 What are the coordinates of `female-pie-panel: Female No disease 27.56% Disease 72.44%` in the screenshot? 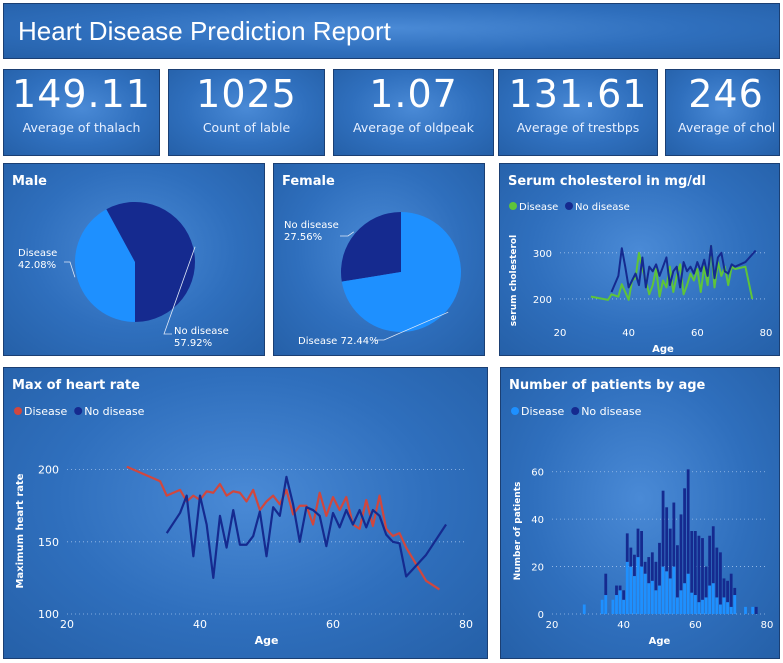 It's located at (379, 259).